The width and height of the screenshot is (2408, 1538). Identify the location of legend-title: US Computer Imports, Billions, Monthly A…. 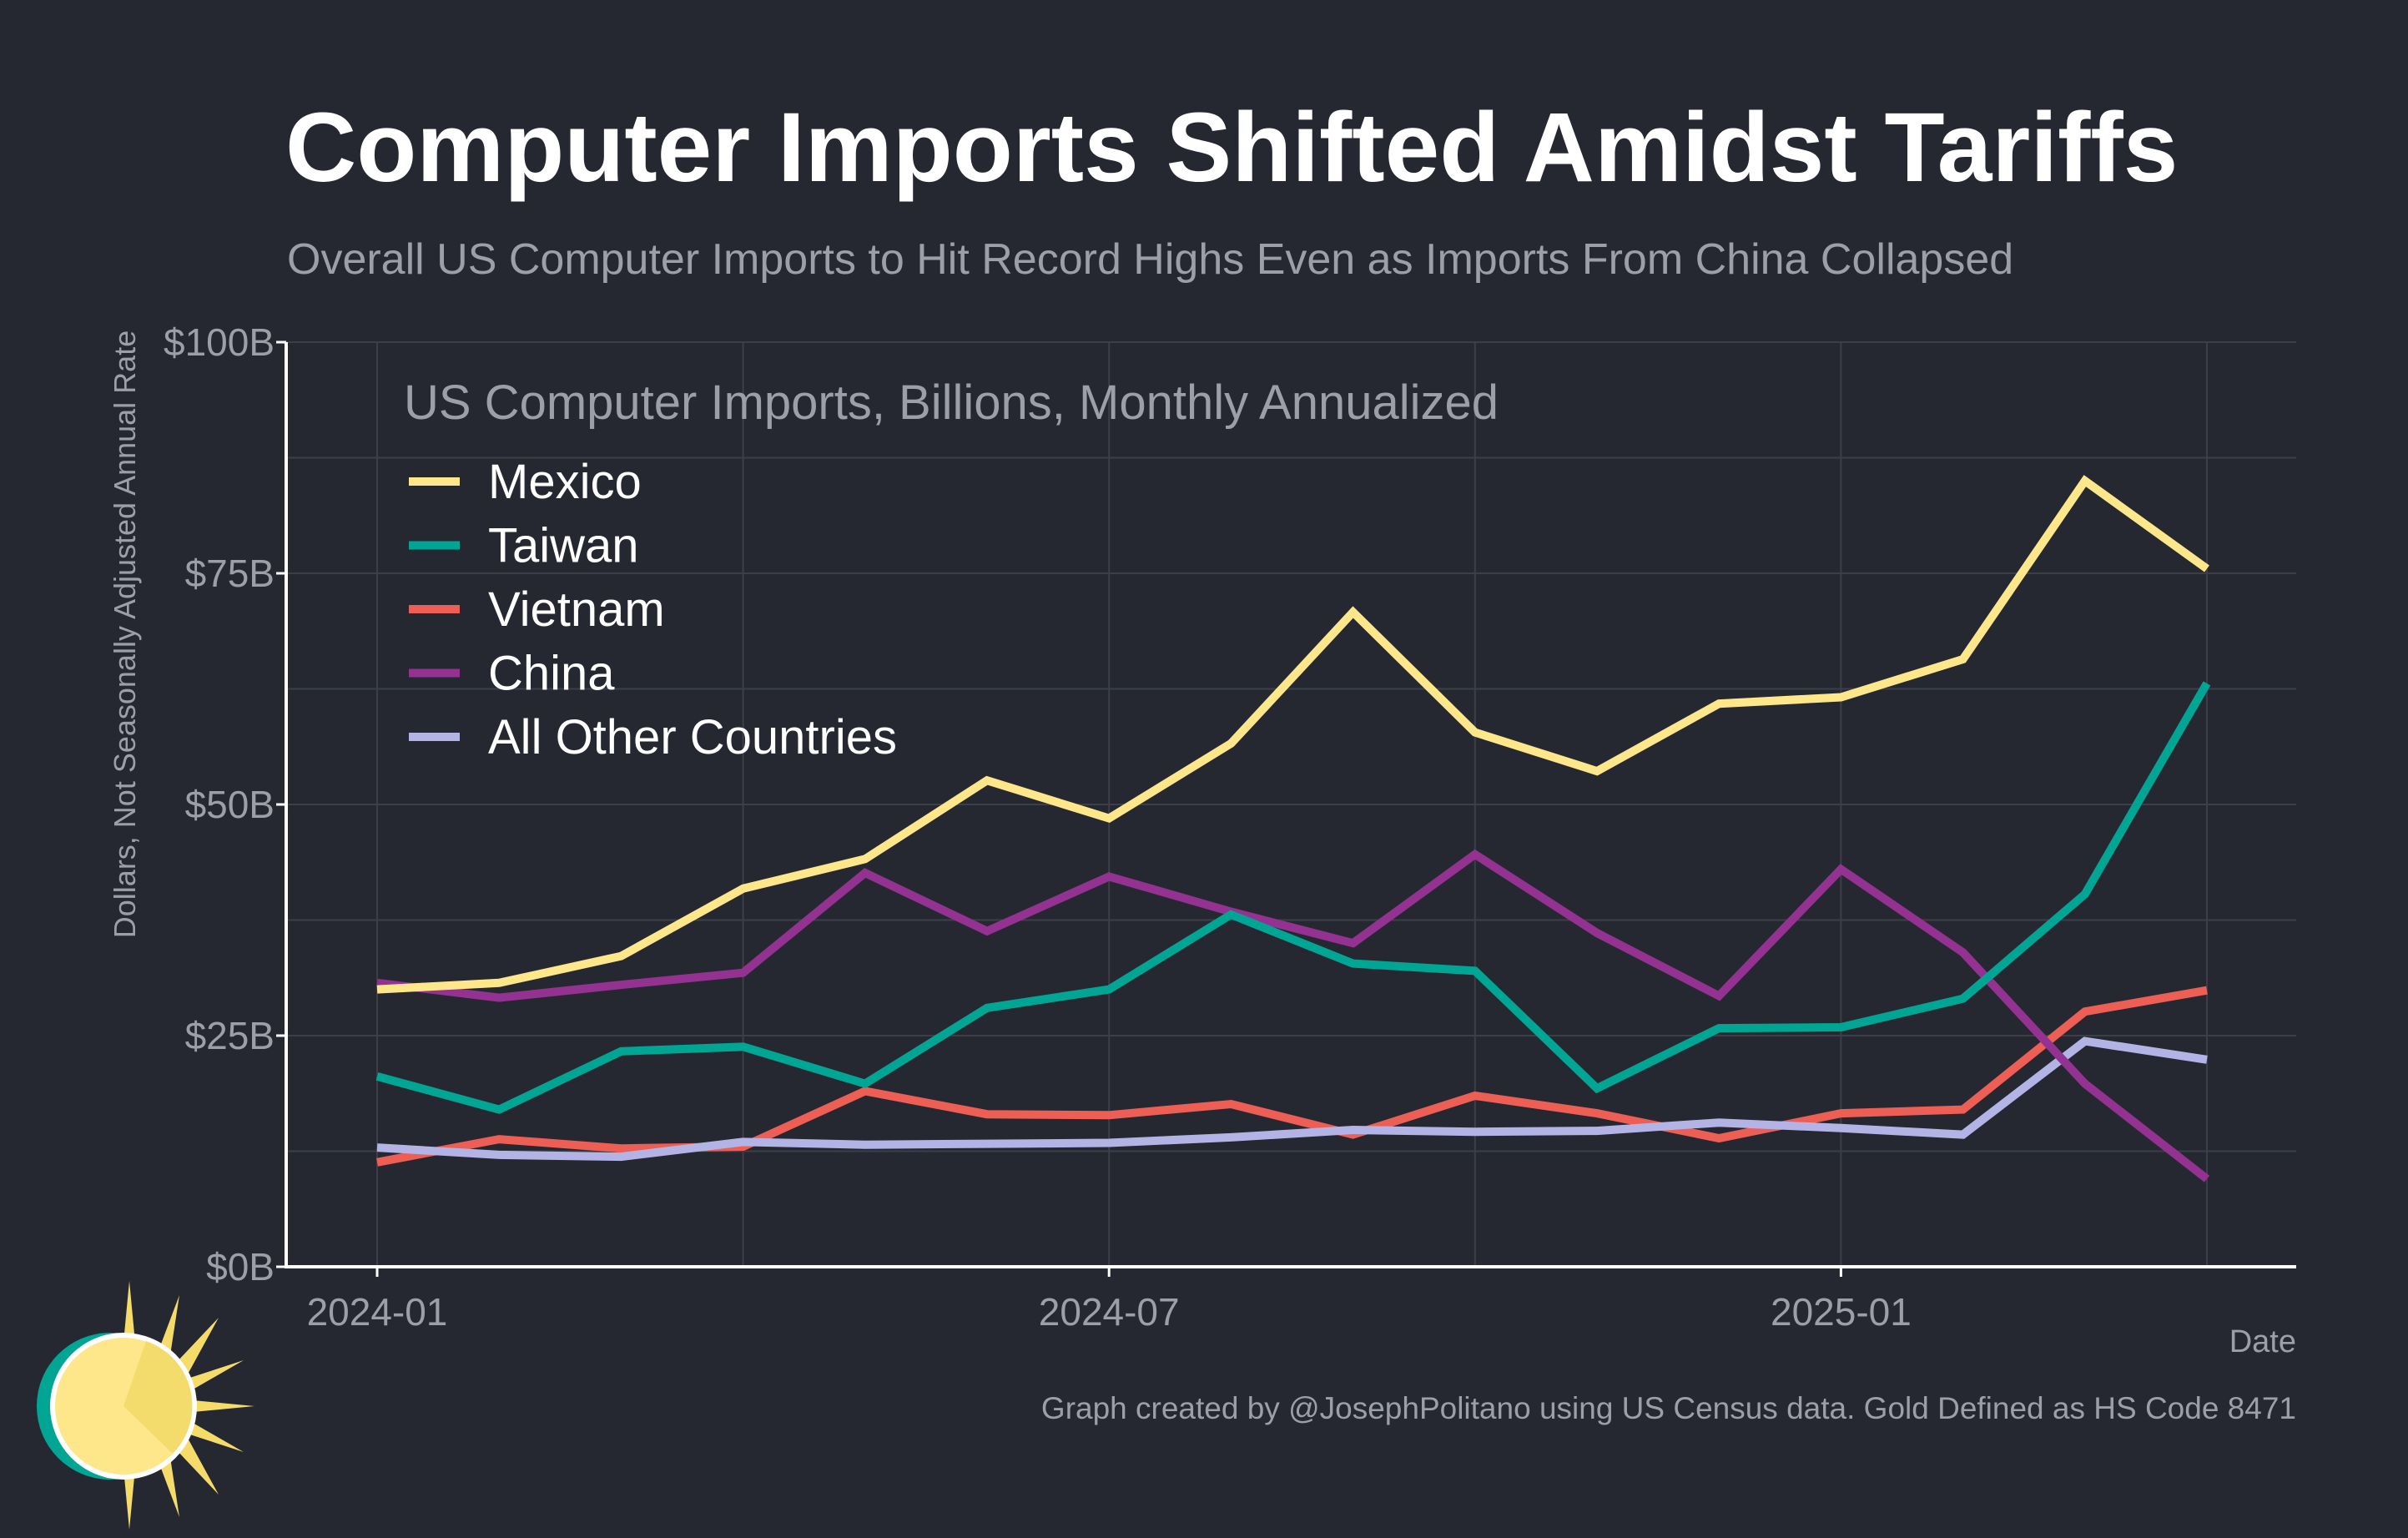
(951, 403).